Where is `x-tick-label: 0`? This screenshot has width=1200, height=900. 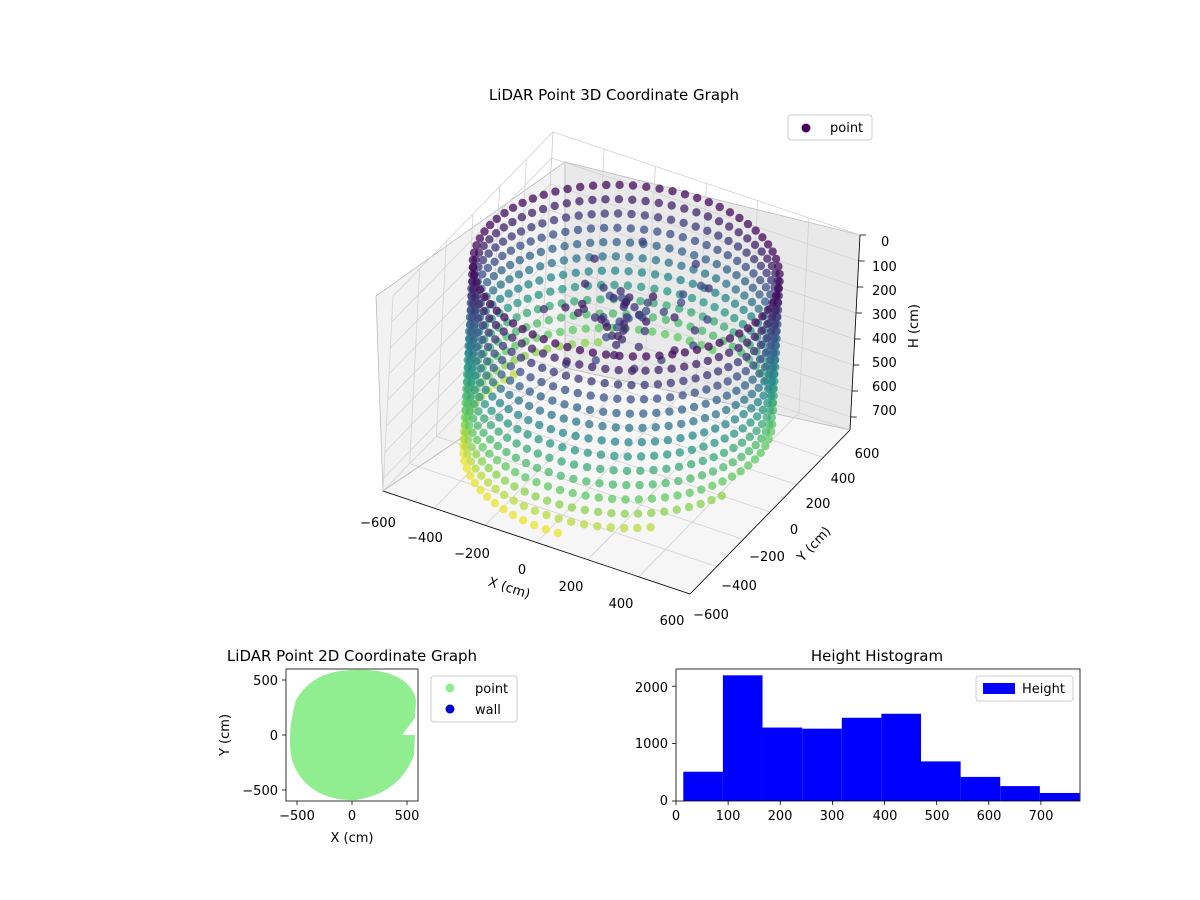
x-tick-label: 0 is located at coordinates (352, 816).